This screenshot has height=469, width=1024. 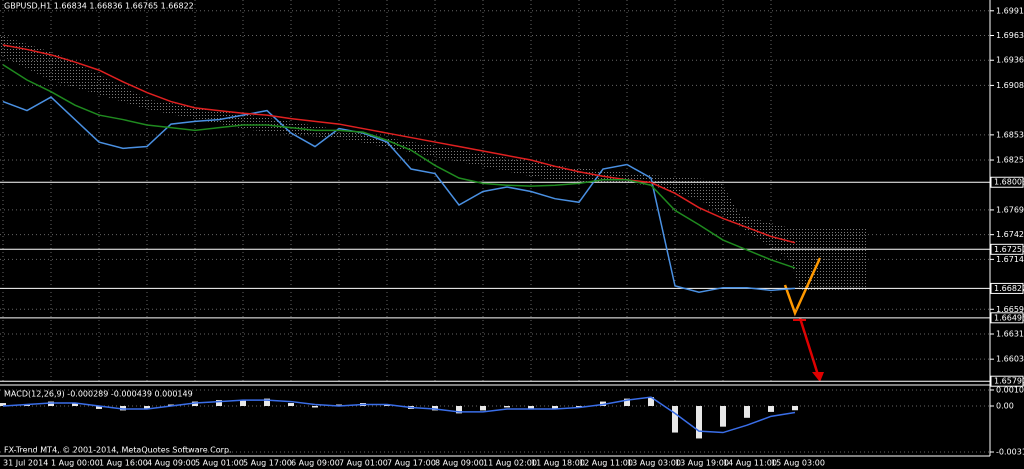 I want to click on y-tick-label: -0.003118, so click(x=1010, y=452).